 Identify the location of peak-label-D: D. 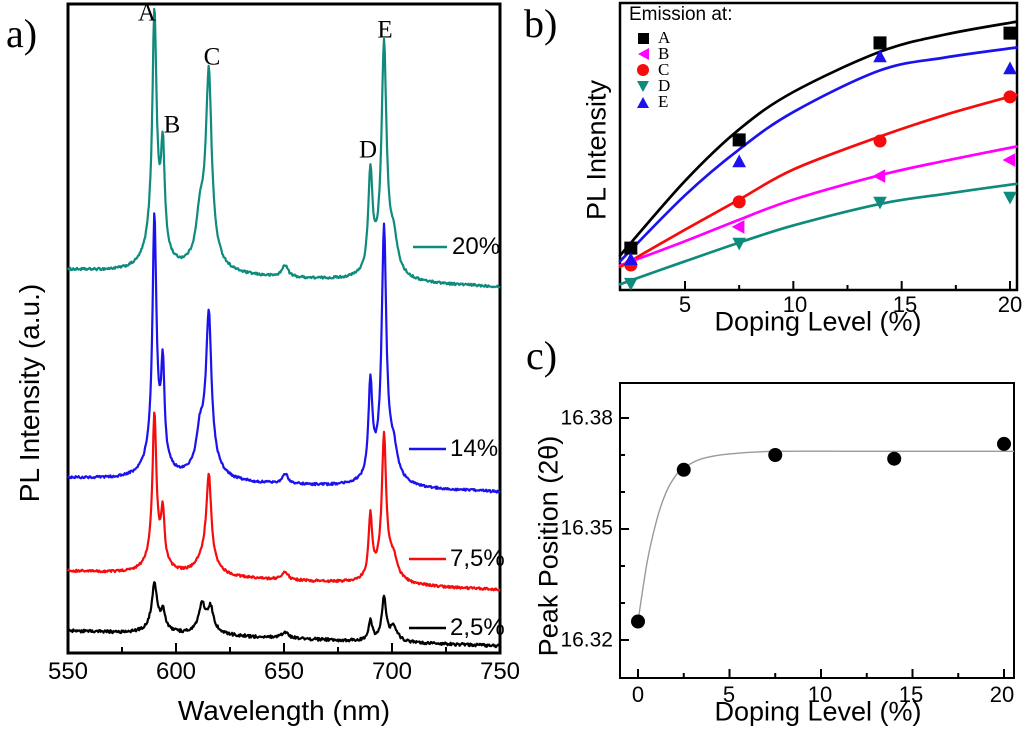
(368, 150).